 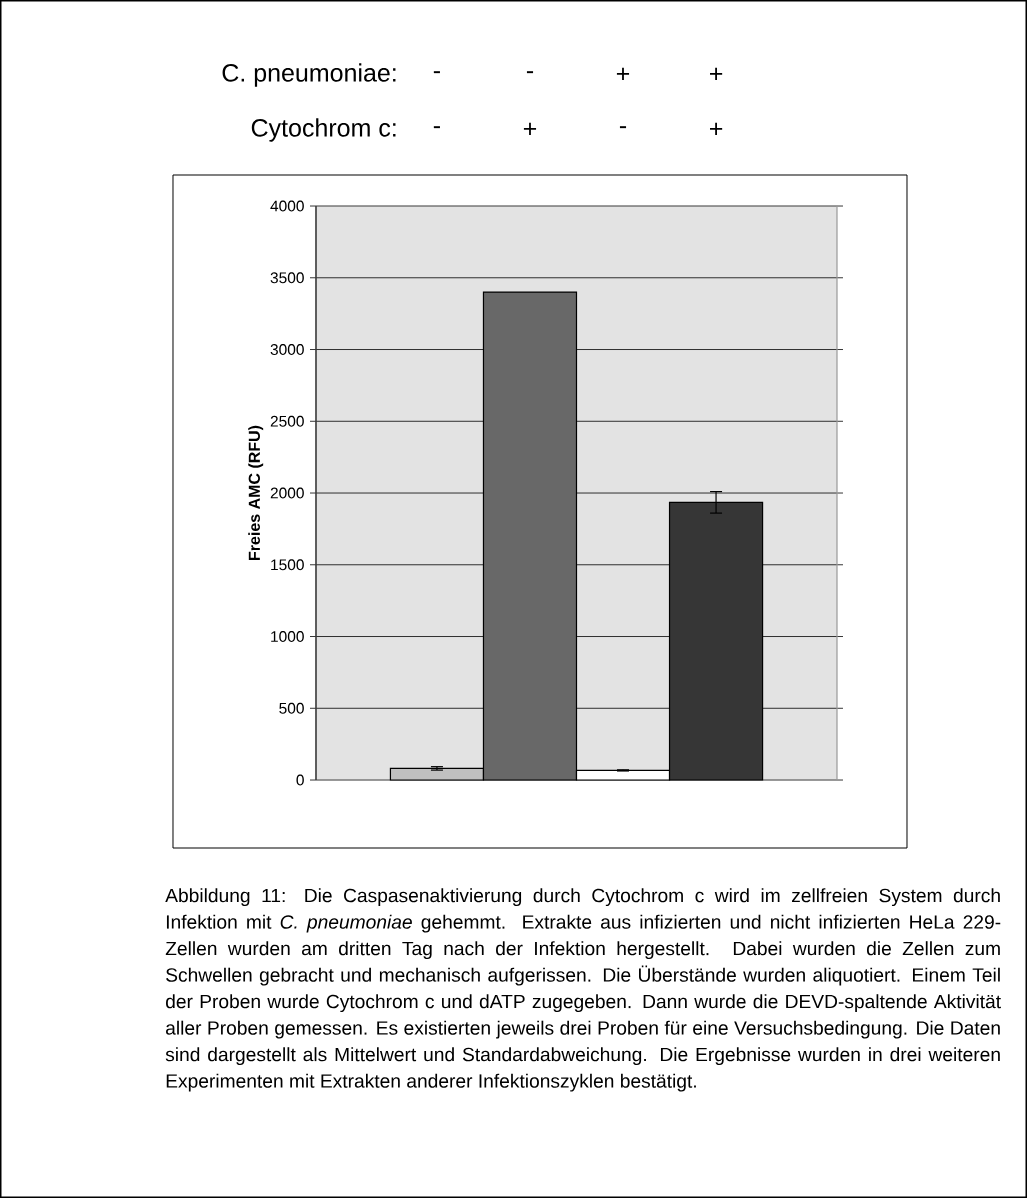 What do you see at coordinates (287, 565) in the screenshot?
I see `y-tick-label: 1500` at bounding box center [287, 565].